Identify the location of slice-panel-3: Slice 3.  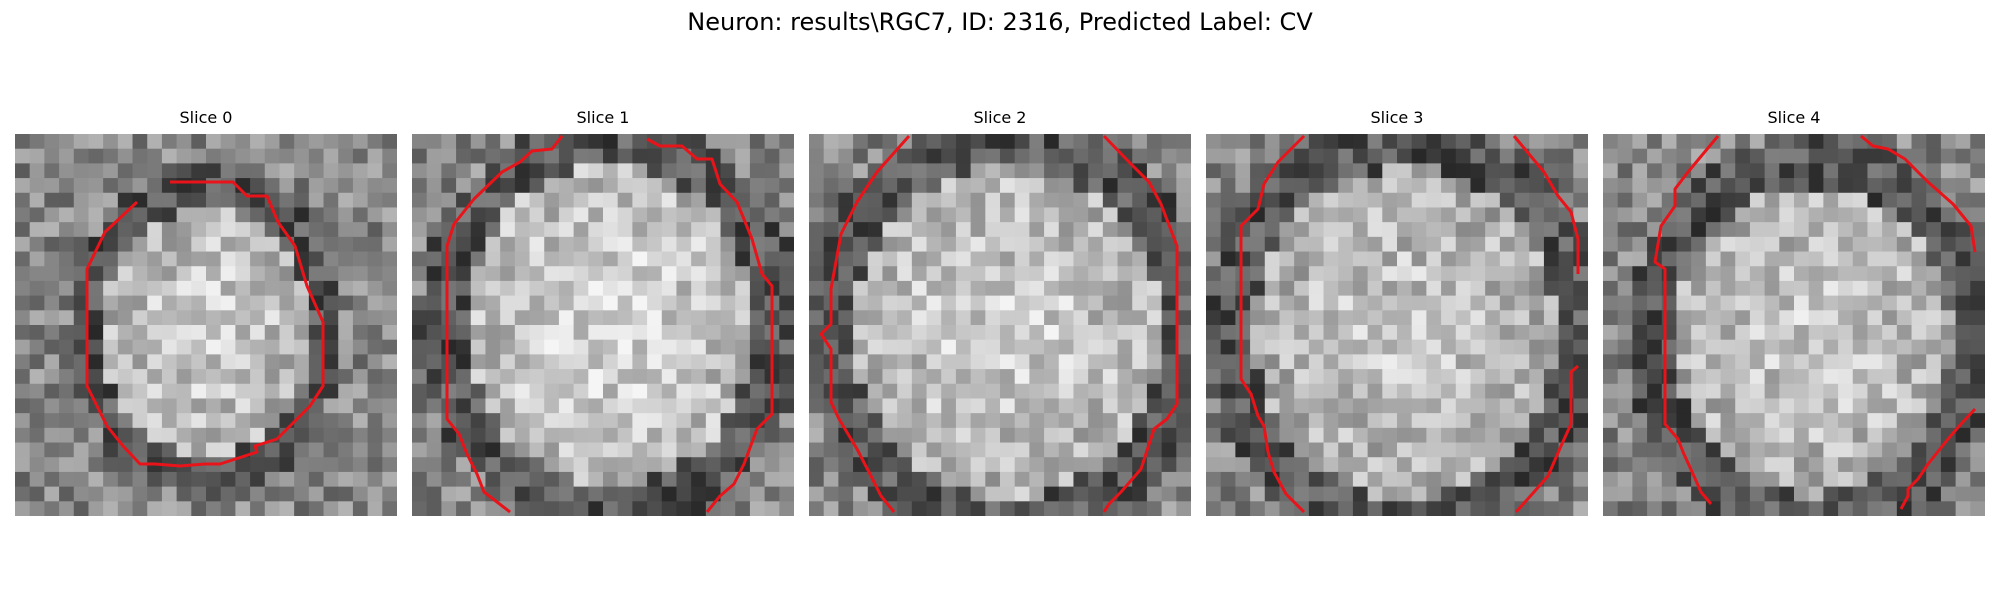
(1397, 312).